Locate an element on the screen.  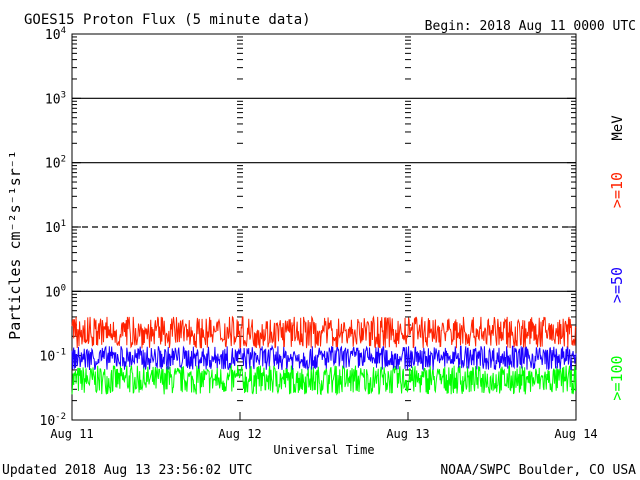
chart-title: GOES15 Proton Flux (5 minute data) is located at coordinates (167, 20).